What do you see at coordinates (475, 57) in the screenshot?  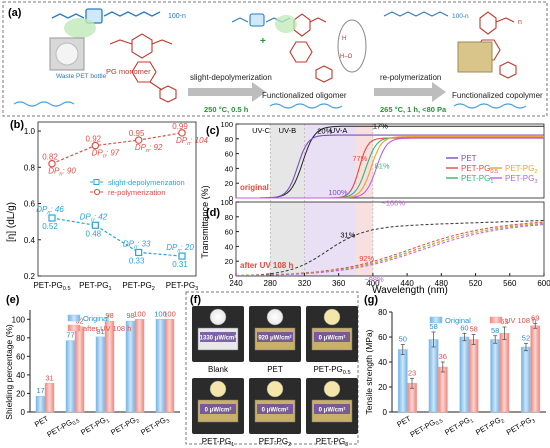 I see `copolymer-photo` at bounding box center [475, 57].